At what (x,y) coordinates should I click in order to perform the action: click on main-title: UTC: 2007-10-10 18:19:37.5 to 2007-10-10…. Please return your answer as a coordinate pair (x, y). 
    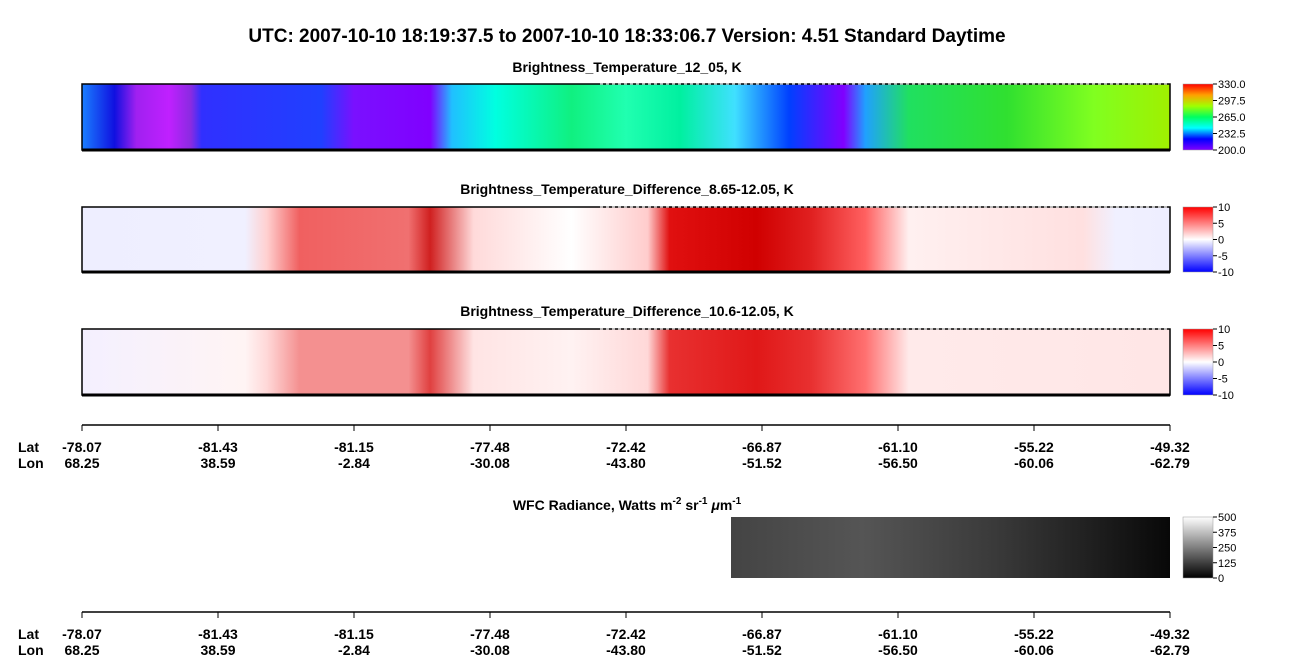
    Looking at the image, I should click on (626, 36).